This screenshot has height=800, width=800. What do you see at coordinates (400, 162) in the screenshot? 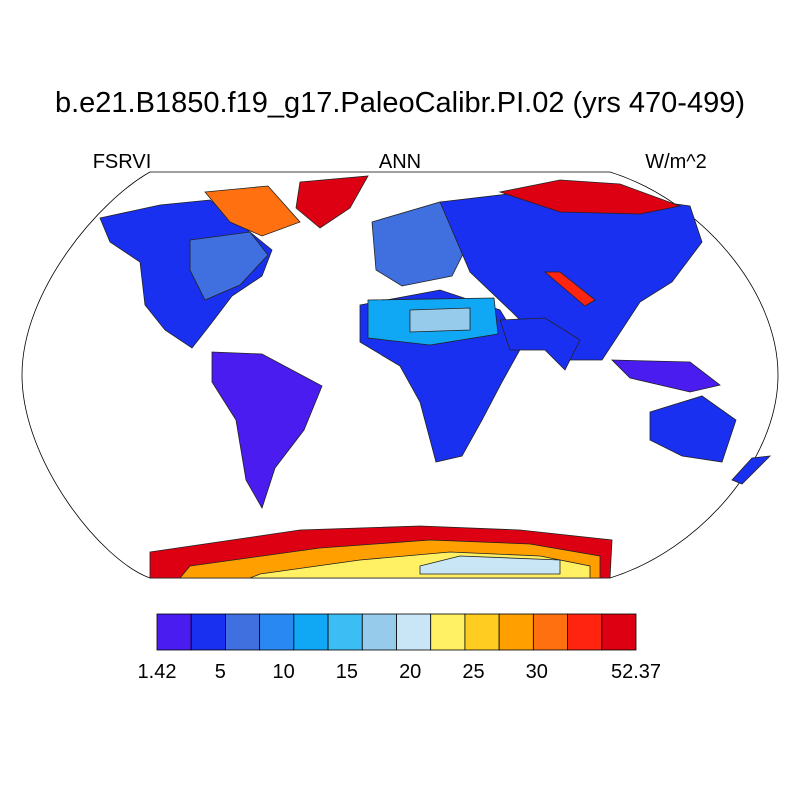
I see `center-string: ANN` at bounding box center [400, 162].